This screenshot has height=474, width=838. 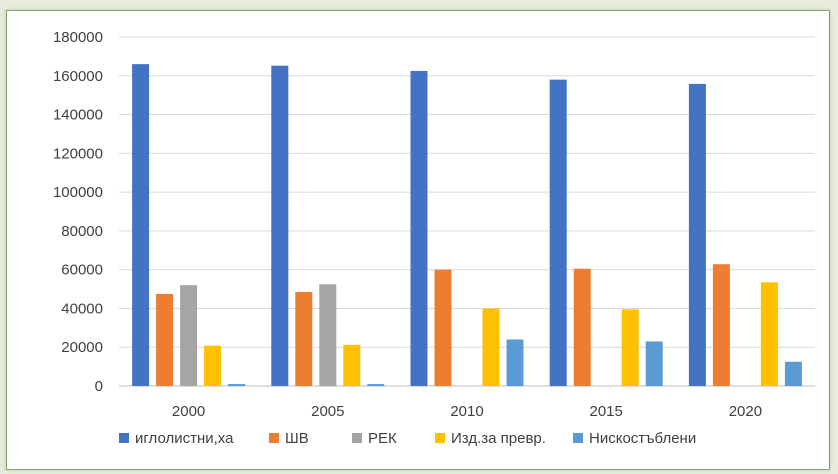 What do you see at coordinates (376, 385) in the screenshot?
I see `bar-5-2005` at bounding box center [376, 385].